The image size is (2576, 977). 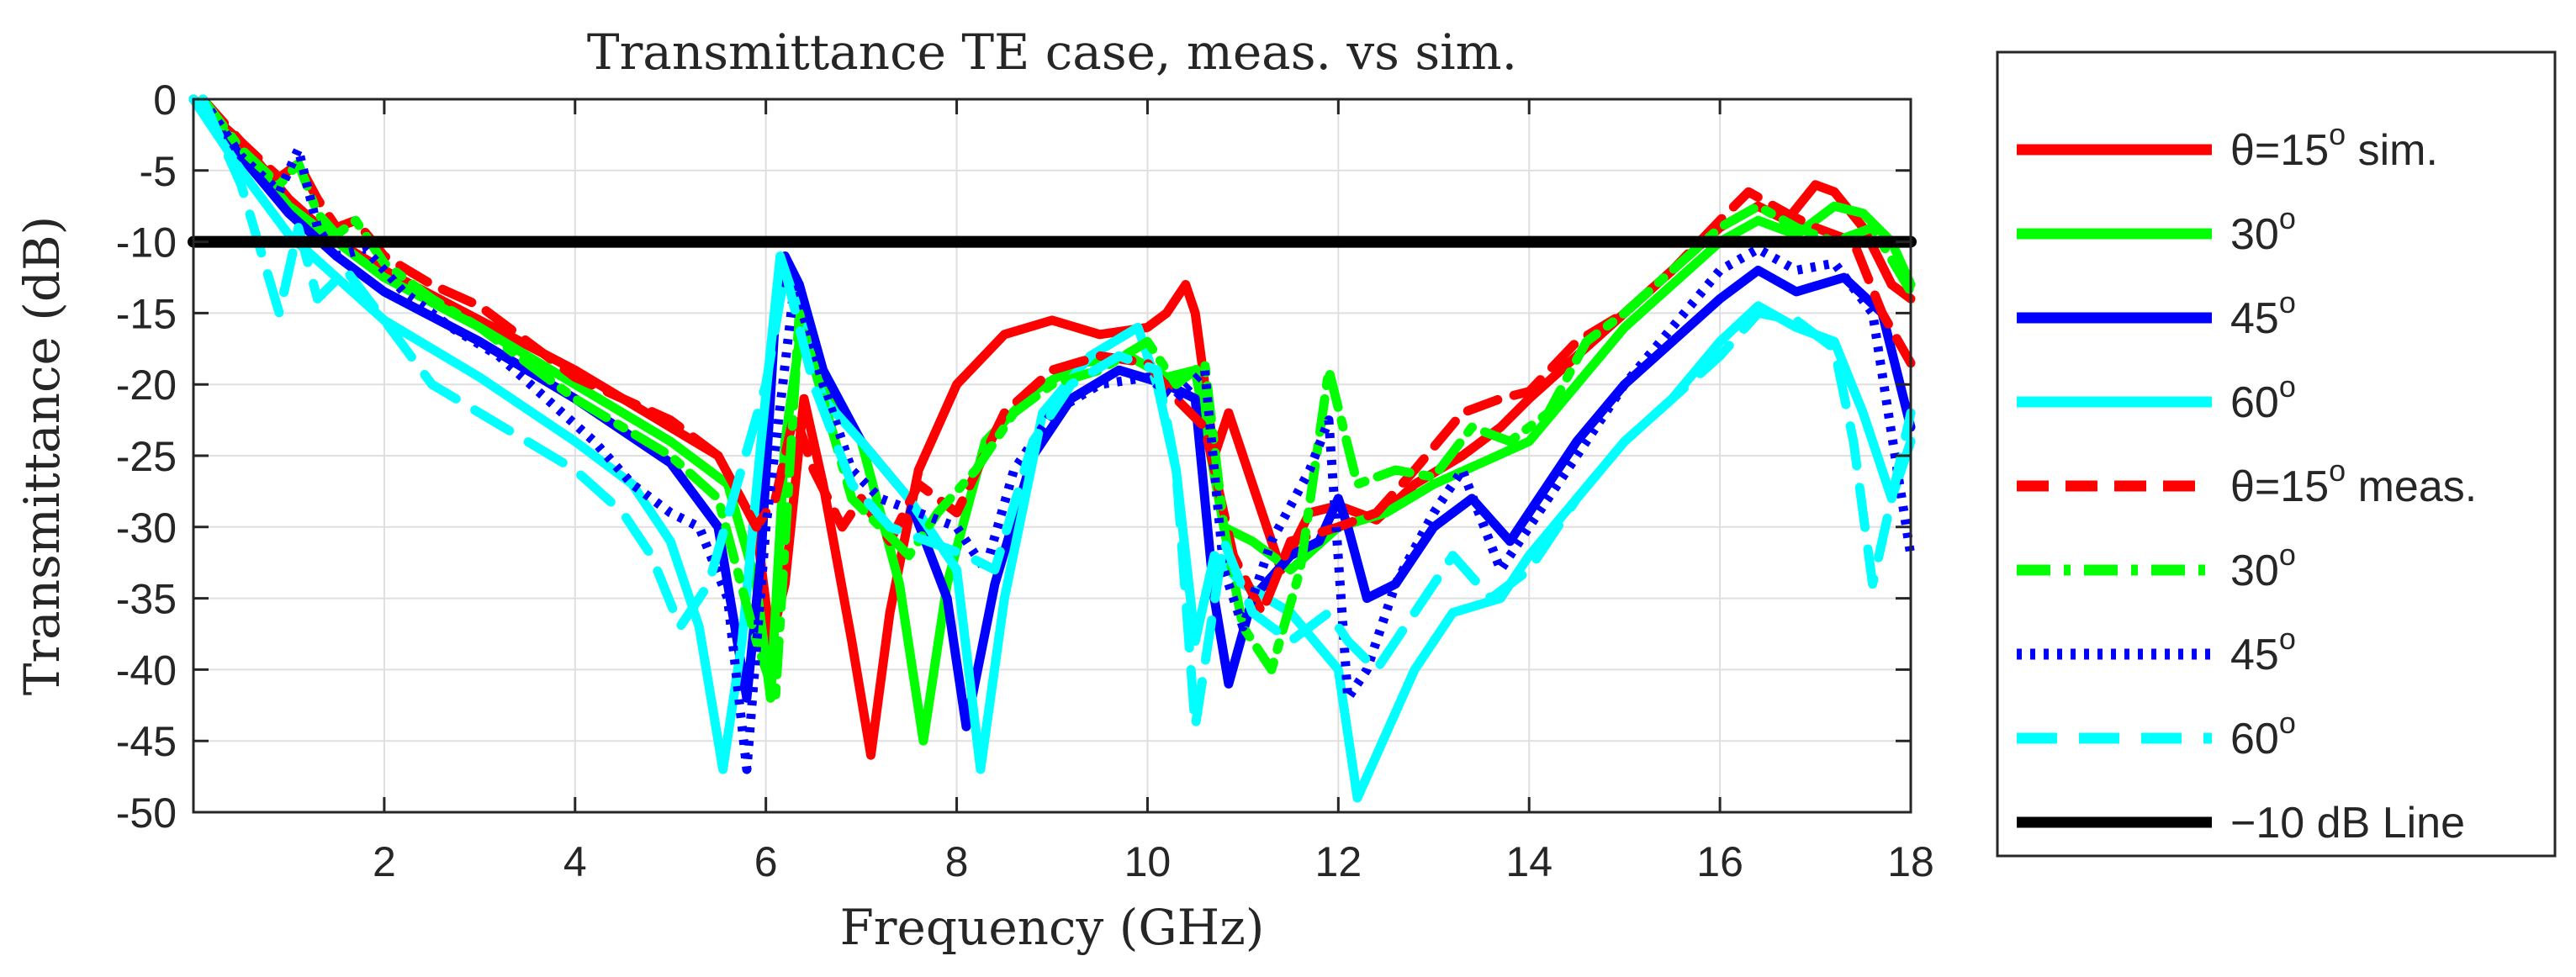 I want to click on legend-label-2: 45o, so click(x=2263, y=314).